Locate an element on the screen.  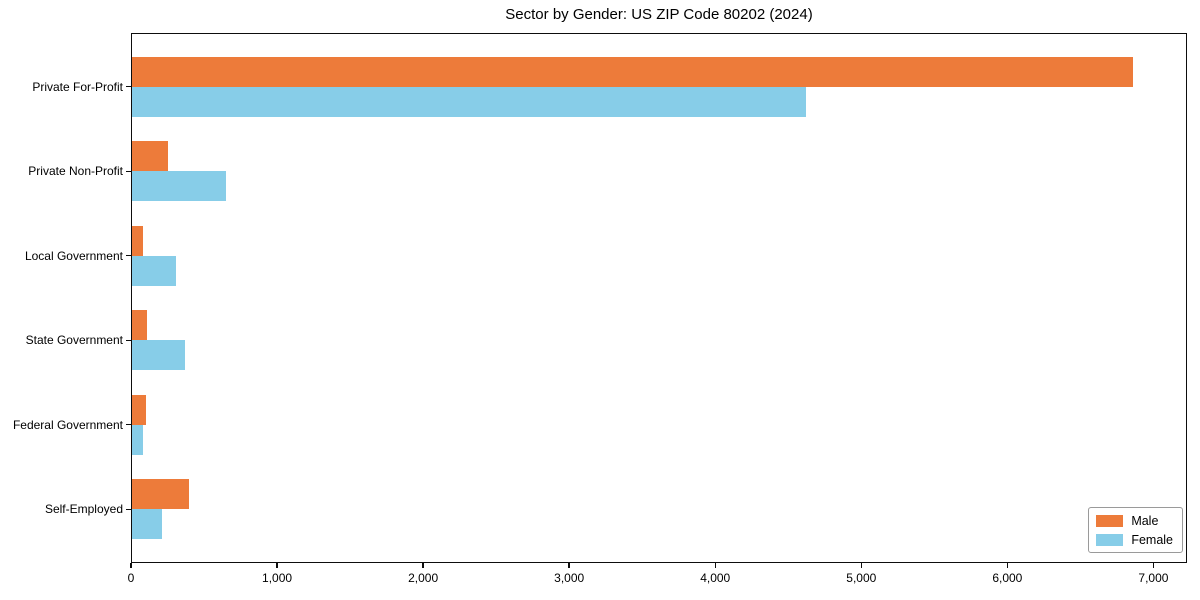
xtick-label-7000: 7,000 is located at coordinates (1153, 578).